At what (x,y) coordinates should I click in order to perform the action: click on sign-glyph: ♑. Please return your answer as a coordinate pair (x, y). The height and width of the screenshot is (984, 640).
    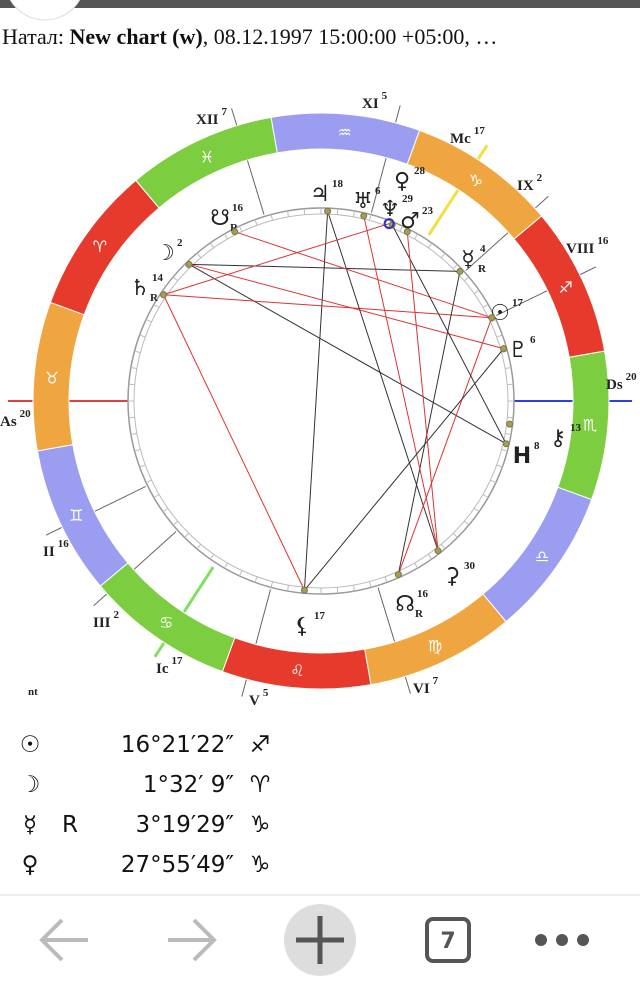
    Looking at the image, I should click on (476, 180).